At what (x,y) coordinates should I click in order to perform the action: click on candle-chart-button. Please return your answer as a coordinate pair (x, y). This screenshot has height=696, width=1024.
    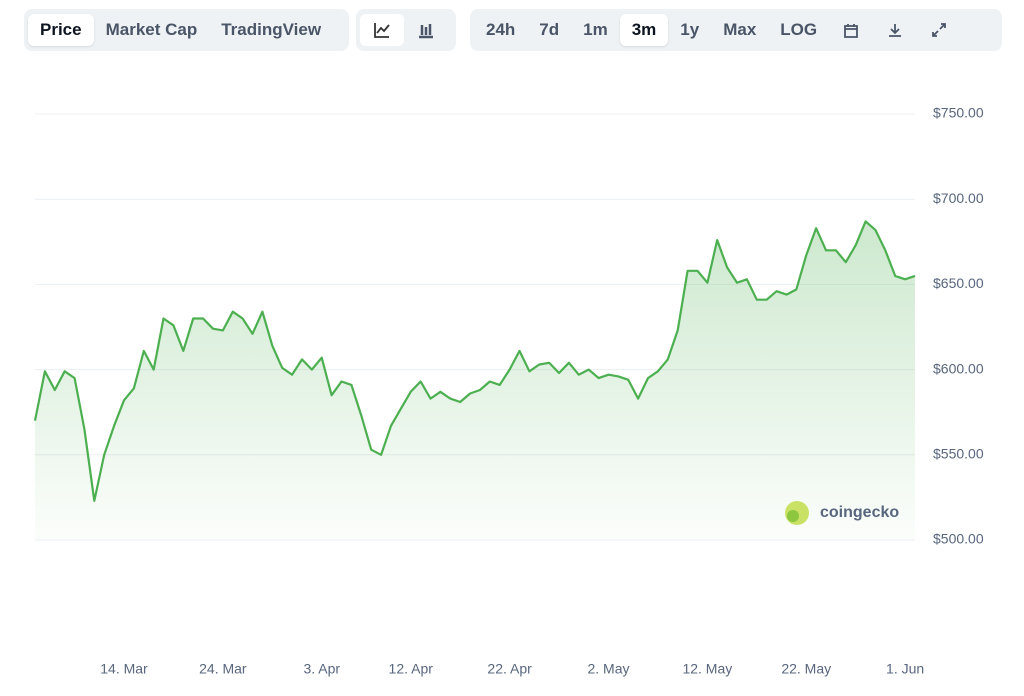
    Looking at the image, I should click on (426, 30).